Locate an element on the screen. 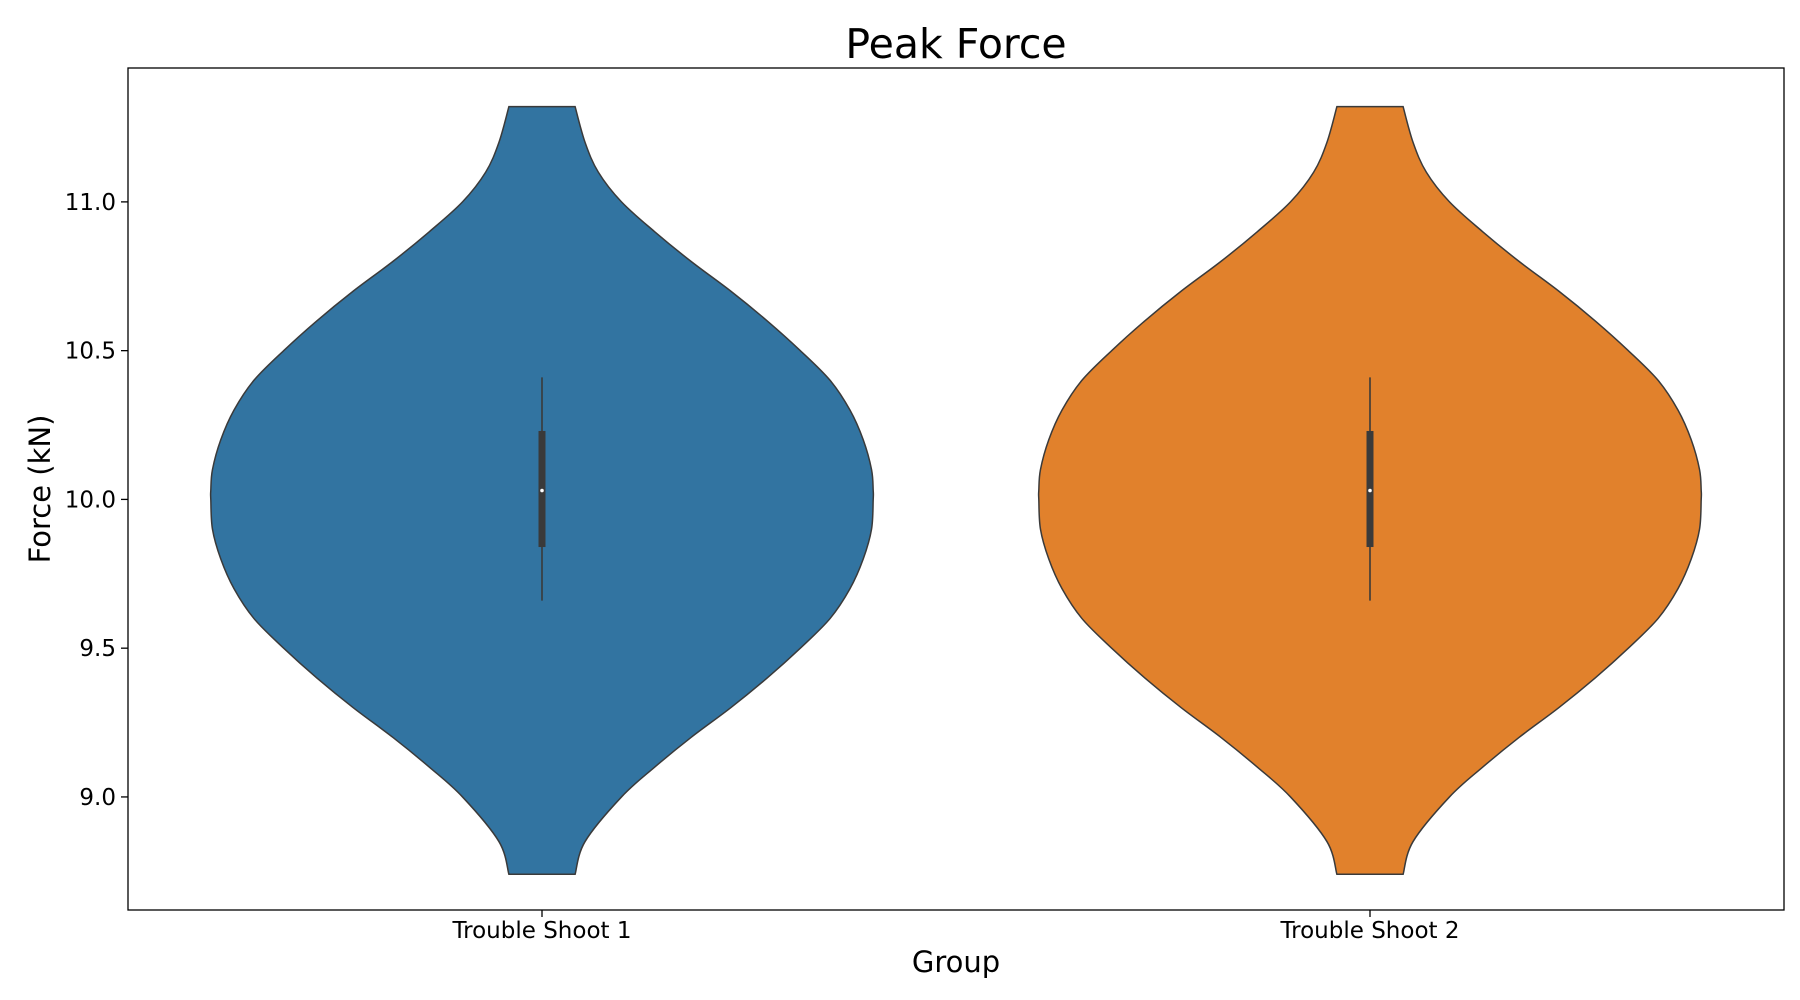  x-tick-label: Trouble Shoot 1 is located at coordinates (541, 931).